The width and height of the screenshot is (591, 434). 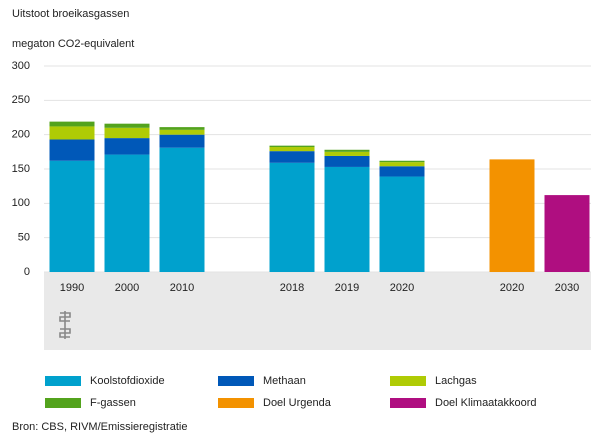 What do you see at coordinates (284, 381) in the screenshot?
I see `legend-label: Methaan` at bounding box center [284, 381].